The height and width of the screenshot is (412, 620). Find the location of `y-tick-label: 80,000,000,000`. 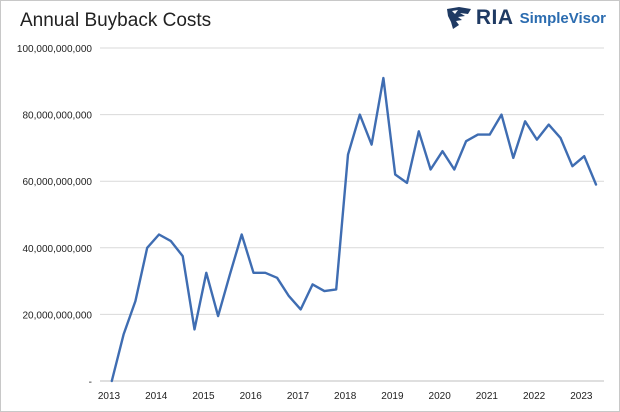

y-tick-label: 80,000,000,000 is located at coordinates (57, 116).